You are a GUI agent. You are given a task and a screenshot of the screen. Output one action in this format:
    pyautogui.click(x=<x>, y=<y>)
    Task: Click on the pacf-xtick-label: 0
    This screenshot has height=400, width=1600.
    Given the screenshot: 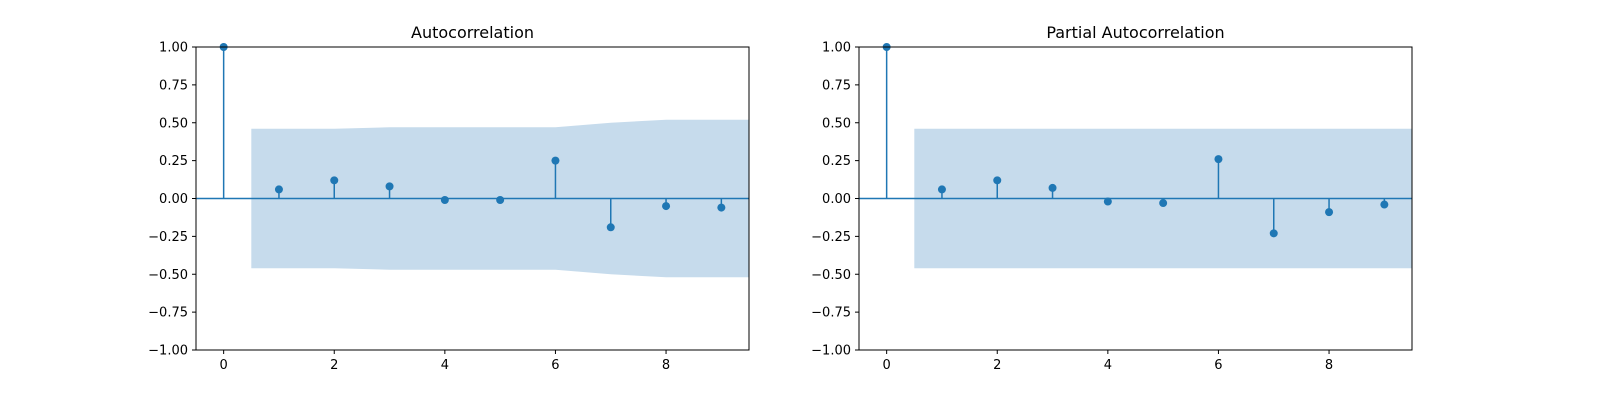 What is the action you would take?
    pyautogui.click(x=887, y=365)
    